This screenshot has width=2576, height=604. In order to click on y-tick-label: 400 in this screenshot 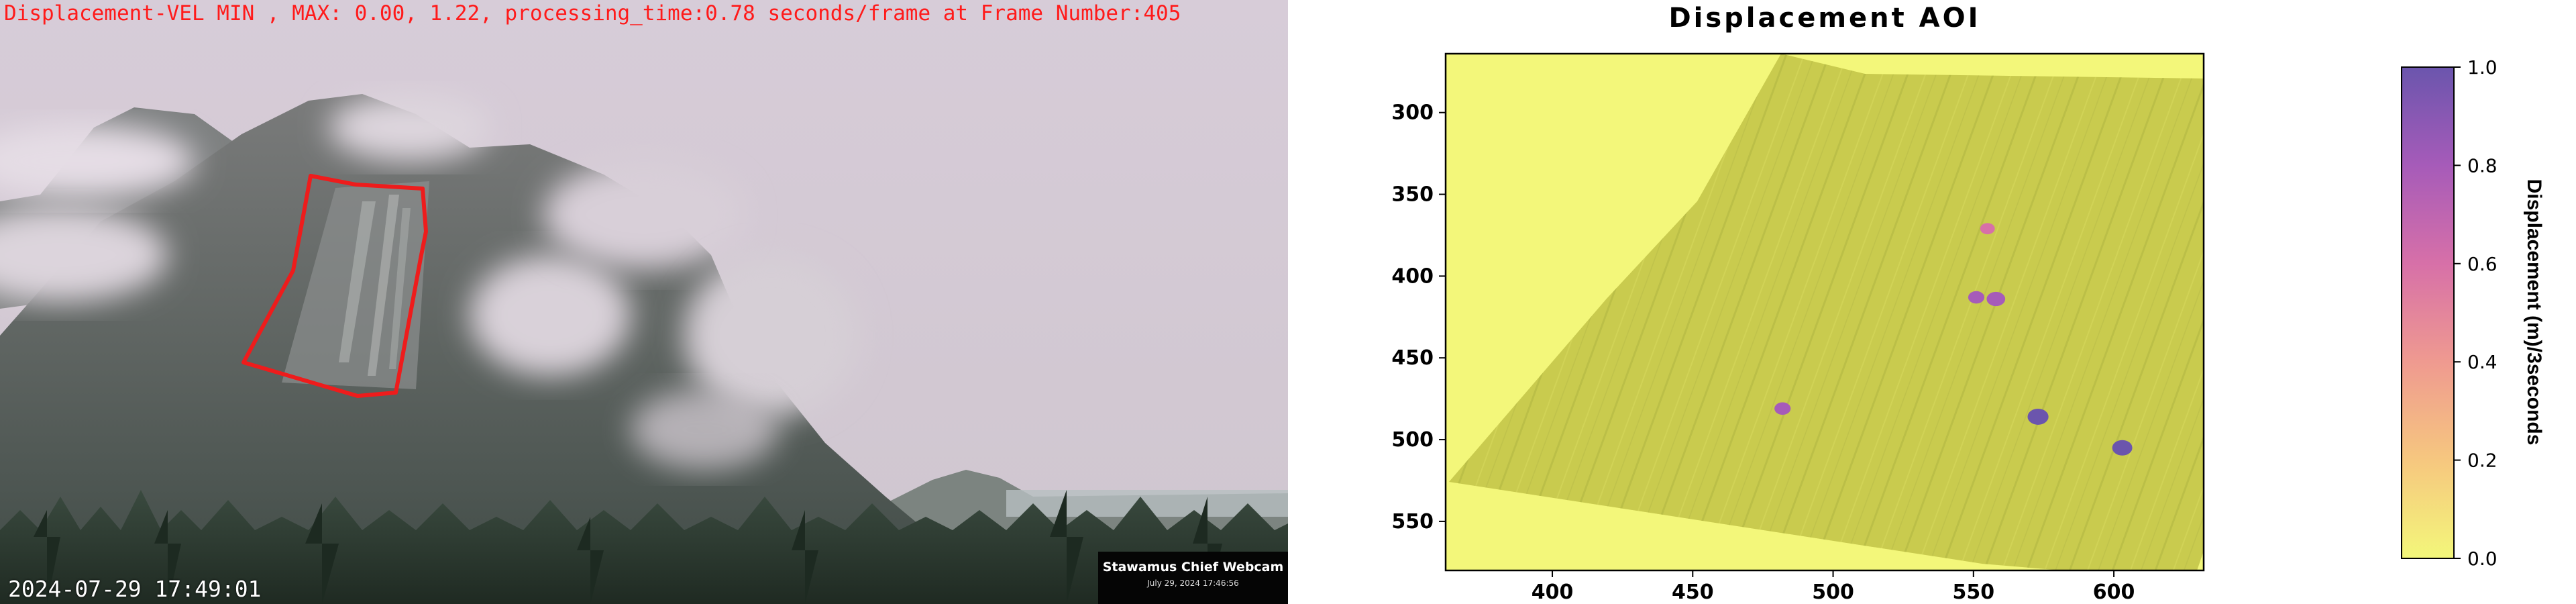, I will do `click(1412, 276)`.